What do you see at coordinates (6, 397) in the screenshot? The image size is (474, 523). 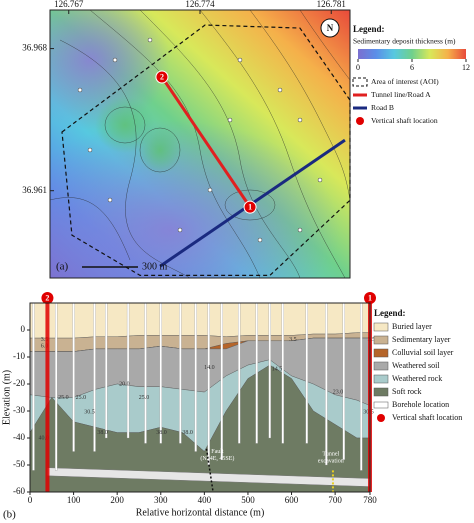 I see `y-axis-label: Elevation (m)` at bounding box center [6, 397].